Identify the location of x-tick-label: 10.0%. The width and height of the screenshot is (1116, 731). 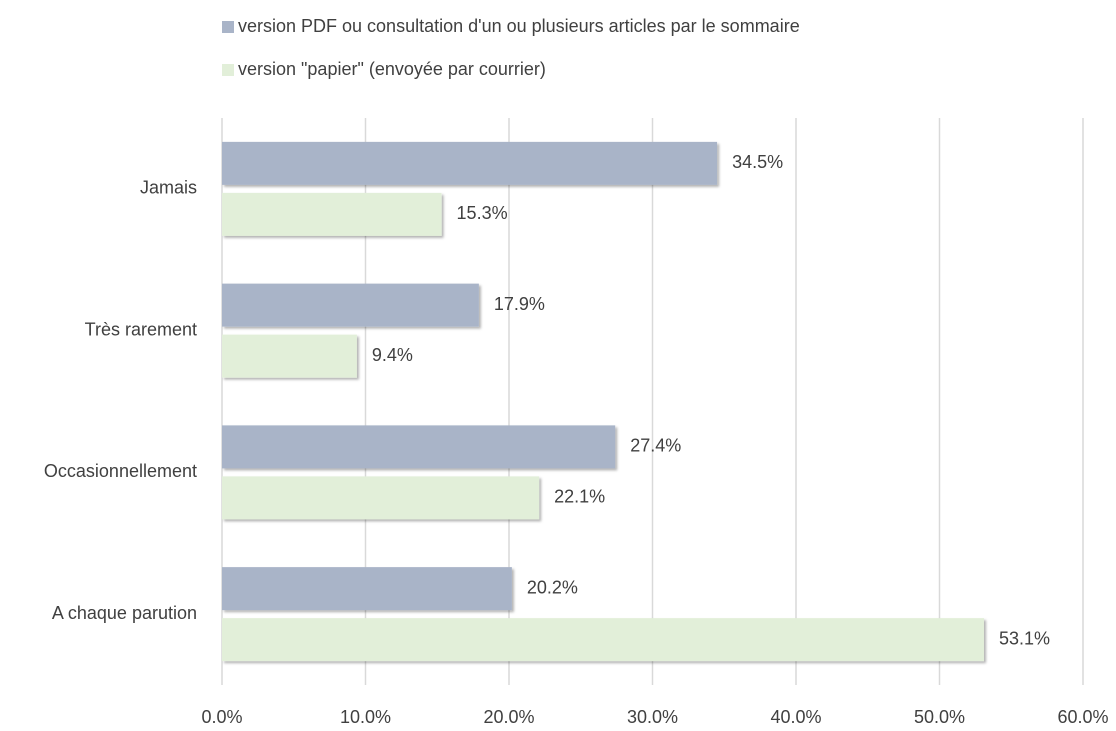
(365, 717).